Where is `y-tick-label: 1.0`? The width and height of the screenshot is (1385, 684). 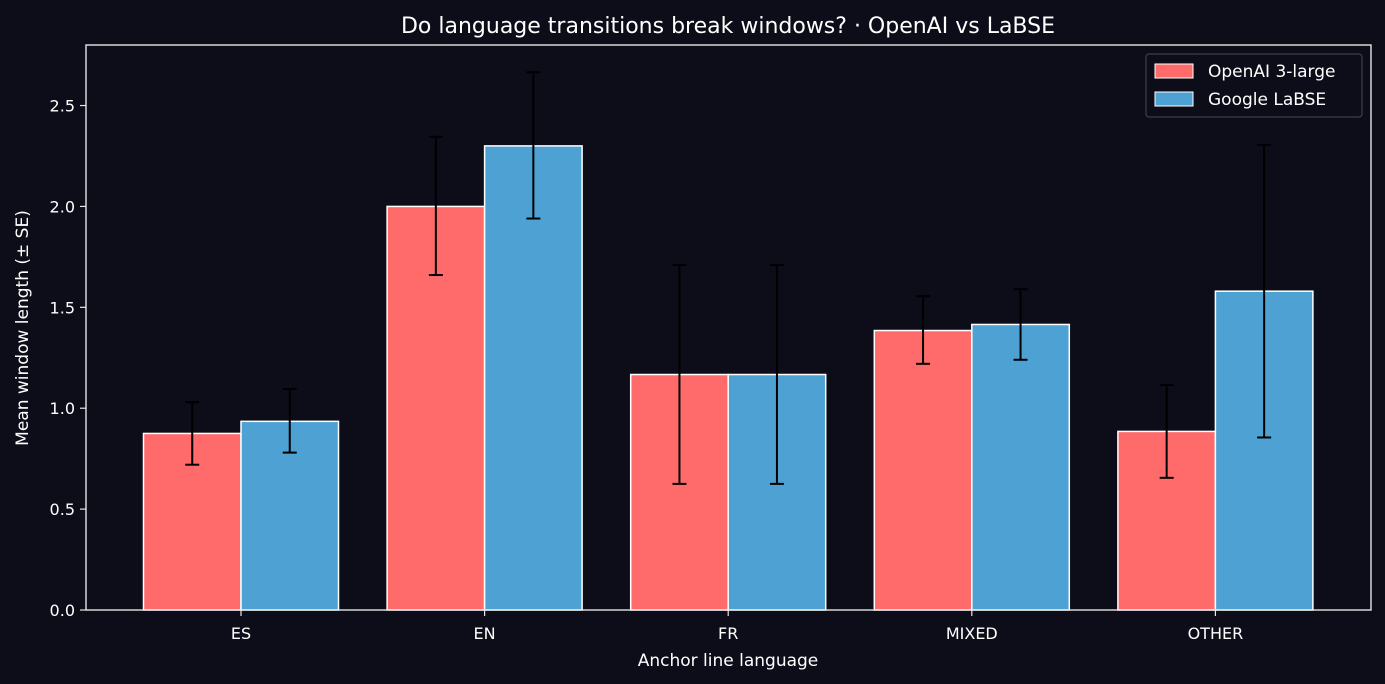 y-tick-label: 1.0 is located at coordinates (62, 408).